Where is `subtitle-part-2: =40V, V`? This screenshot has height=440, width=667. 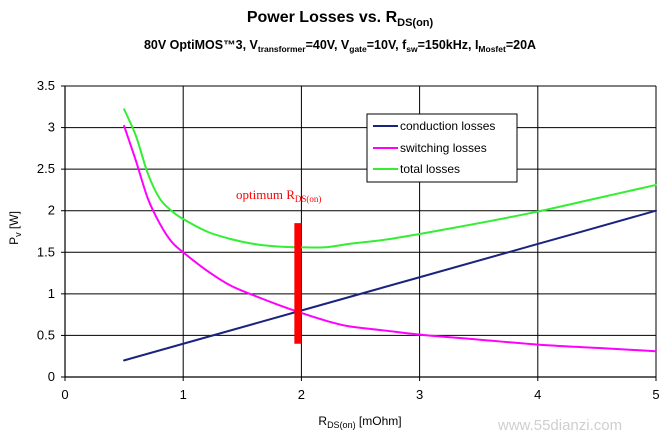
subtitle-part-2: =40V, V is located at coordinates (328, 45).